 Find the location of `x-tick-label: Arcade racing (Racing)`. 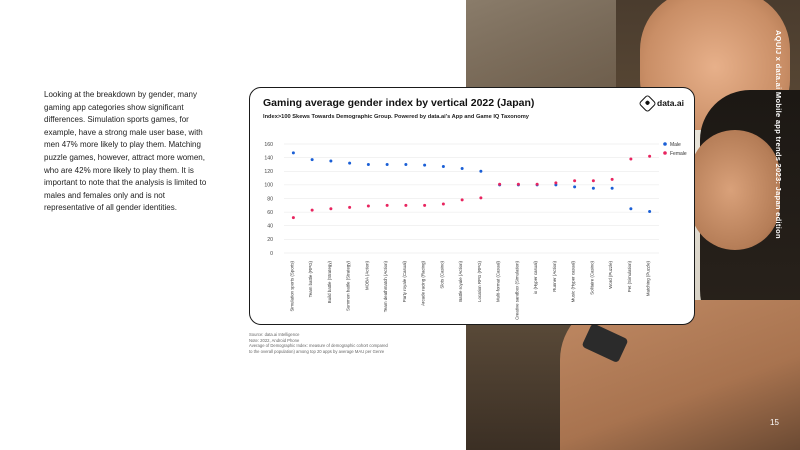

x-tick-label: Arcade racing (Racing) is located at coordinates (423, 282).